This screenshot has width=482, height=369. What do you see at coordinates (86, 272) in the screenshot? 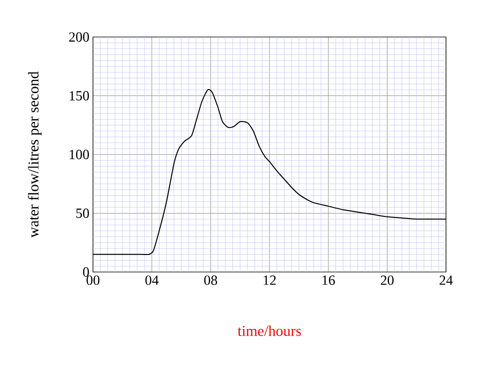
I see `y-tick-label: 0` at bounding box center [86, 272].